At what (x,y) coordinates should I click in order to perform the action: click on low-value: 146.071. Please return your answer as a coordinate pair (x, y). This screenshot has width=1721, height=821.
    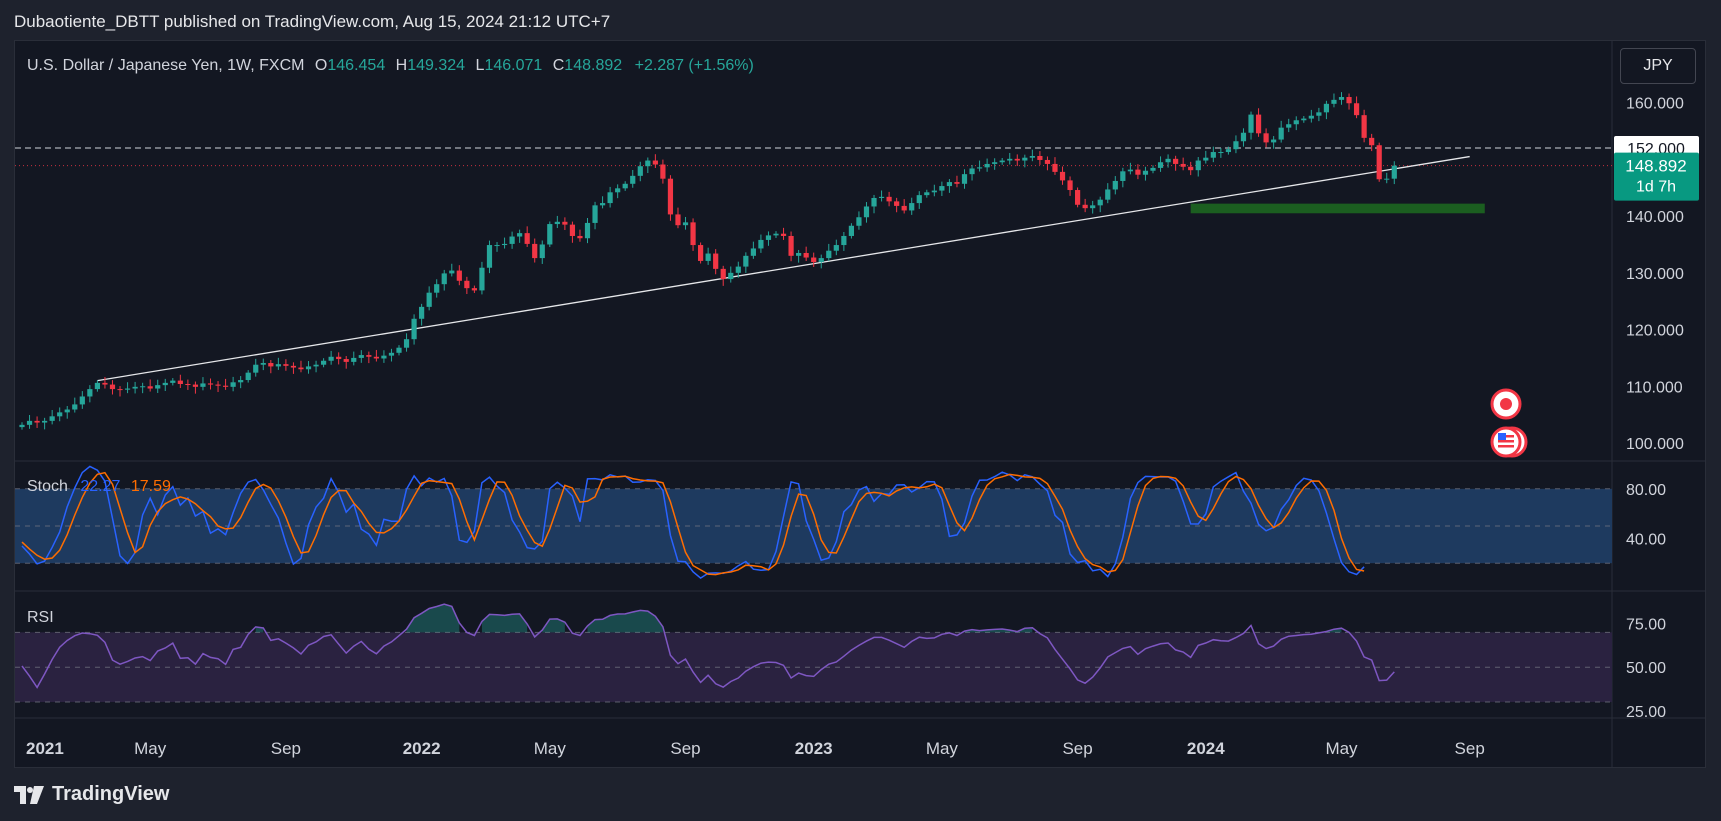
    Looking at the image, I should click on (513, 65).